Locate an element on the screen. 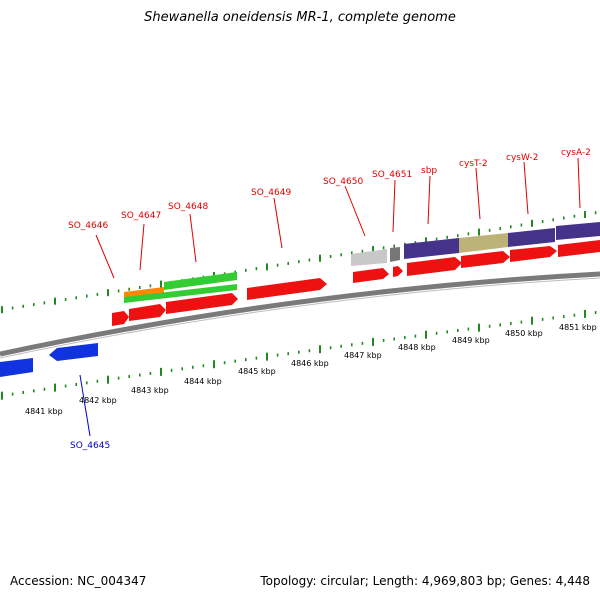  ruler-label: 4841 kbp is located at coordinates (44, 411).